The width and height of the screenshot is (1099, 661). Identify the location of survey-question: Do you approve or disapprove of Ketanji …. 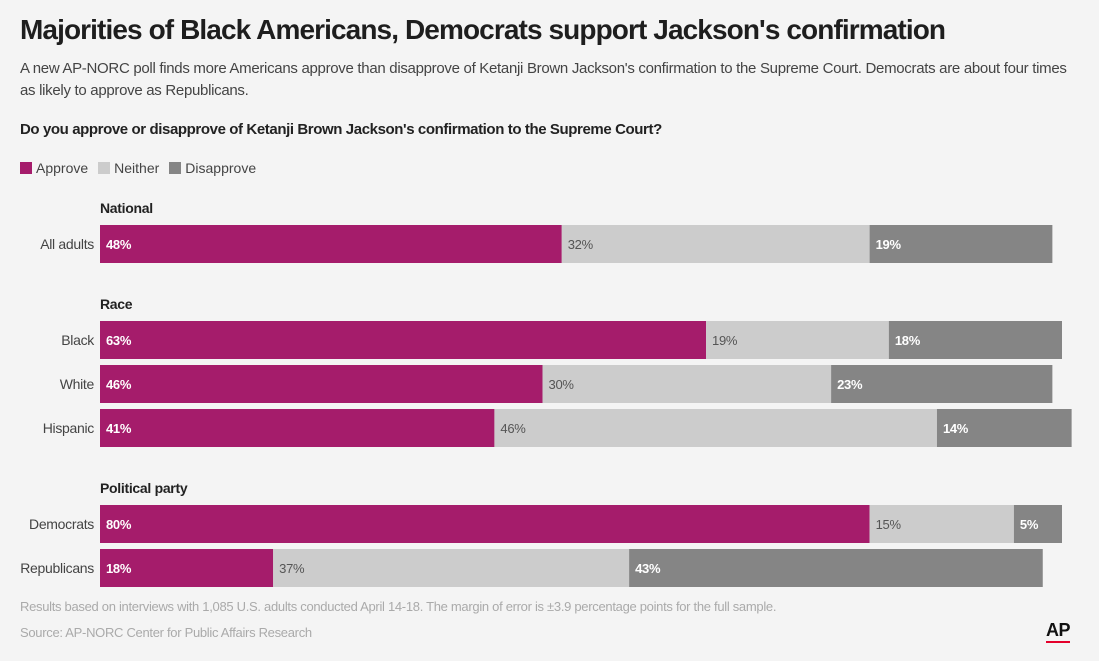
(341, 129).